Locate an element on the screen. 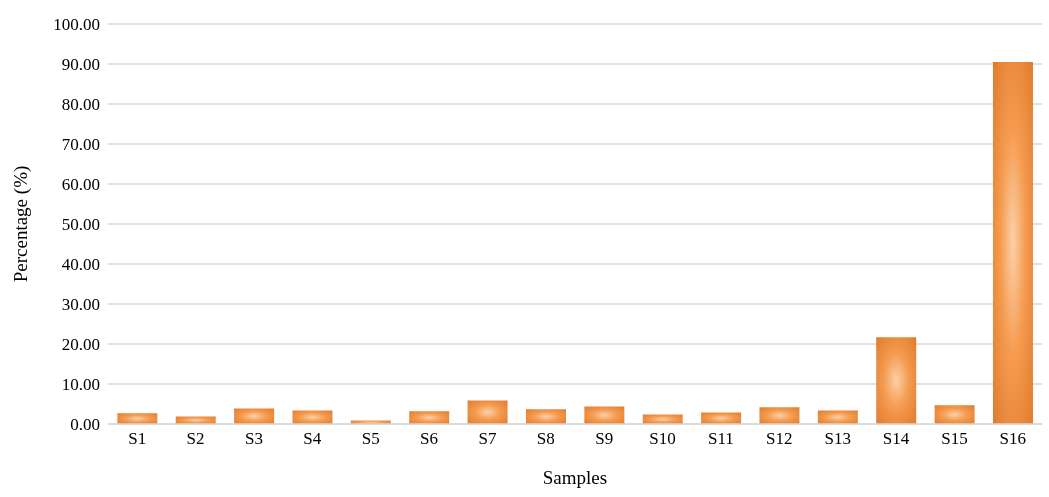 The height and width of the screenshot is (497, 1049). y-axis-title: Percentage (%) is located at coordinates (20, 224).